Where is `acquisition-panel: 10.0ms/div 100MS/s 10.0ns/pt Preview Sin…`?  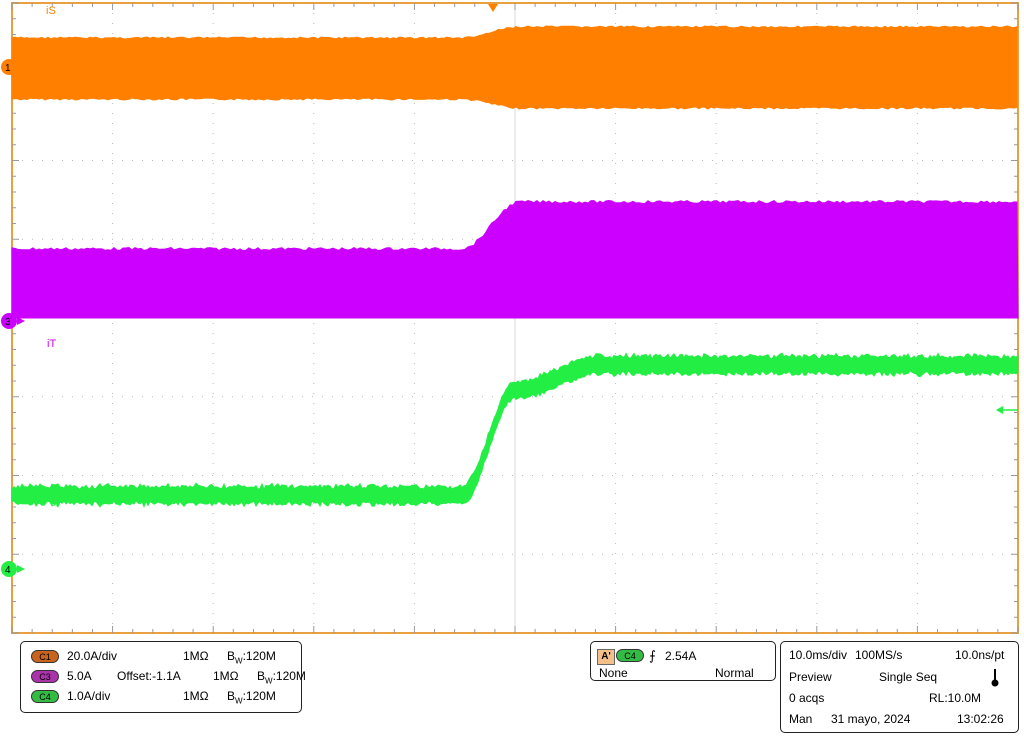 acquisition-panel: 10.0ms/div 100MS/s 10.0ns/pt Preview Sin… is located at coordinates (899, 687).